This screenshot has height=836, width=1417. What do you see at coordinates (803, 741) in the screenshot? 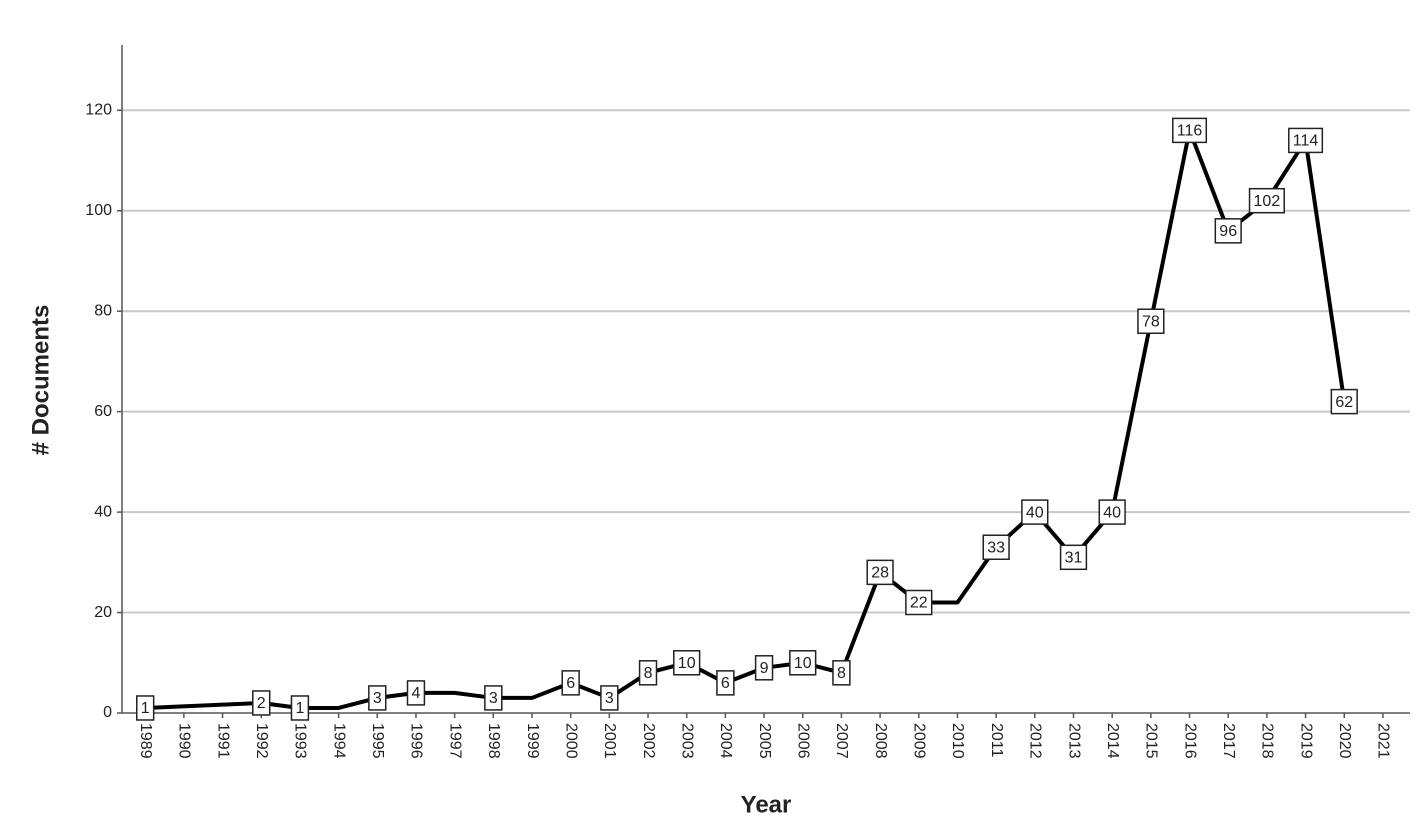
I see `x-tick-label: 2006` at bounding box center [803, 741].